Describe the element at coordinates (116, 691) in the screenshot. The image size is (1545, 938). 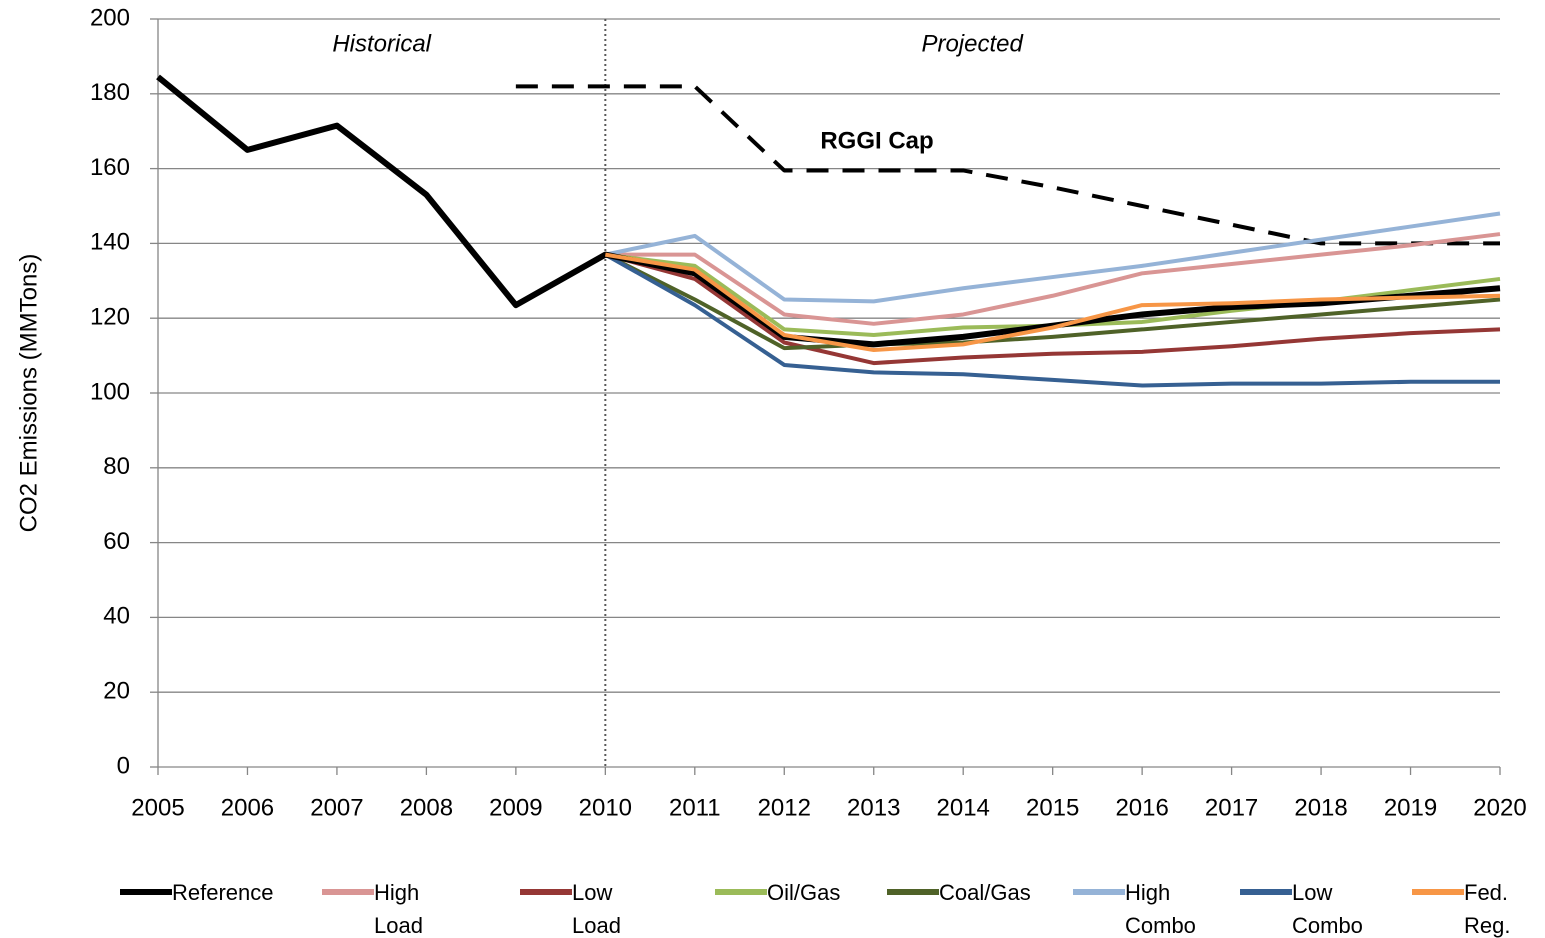
I see `y-tick-label: 20` at that location.